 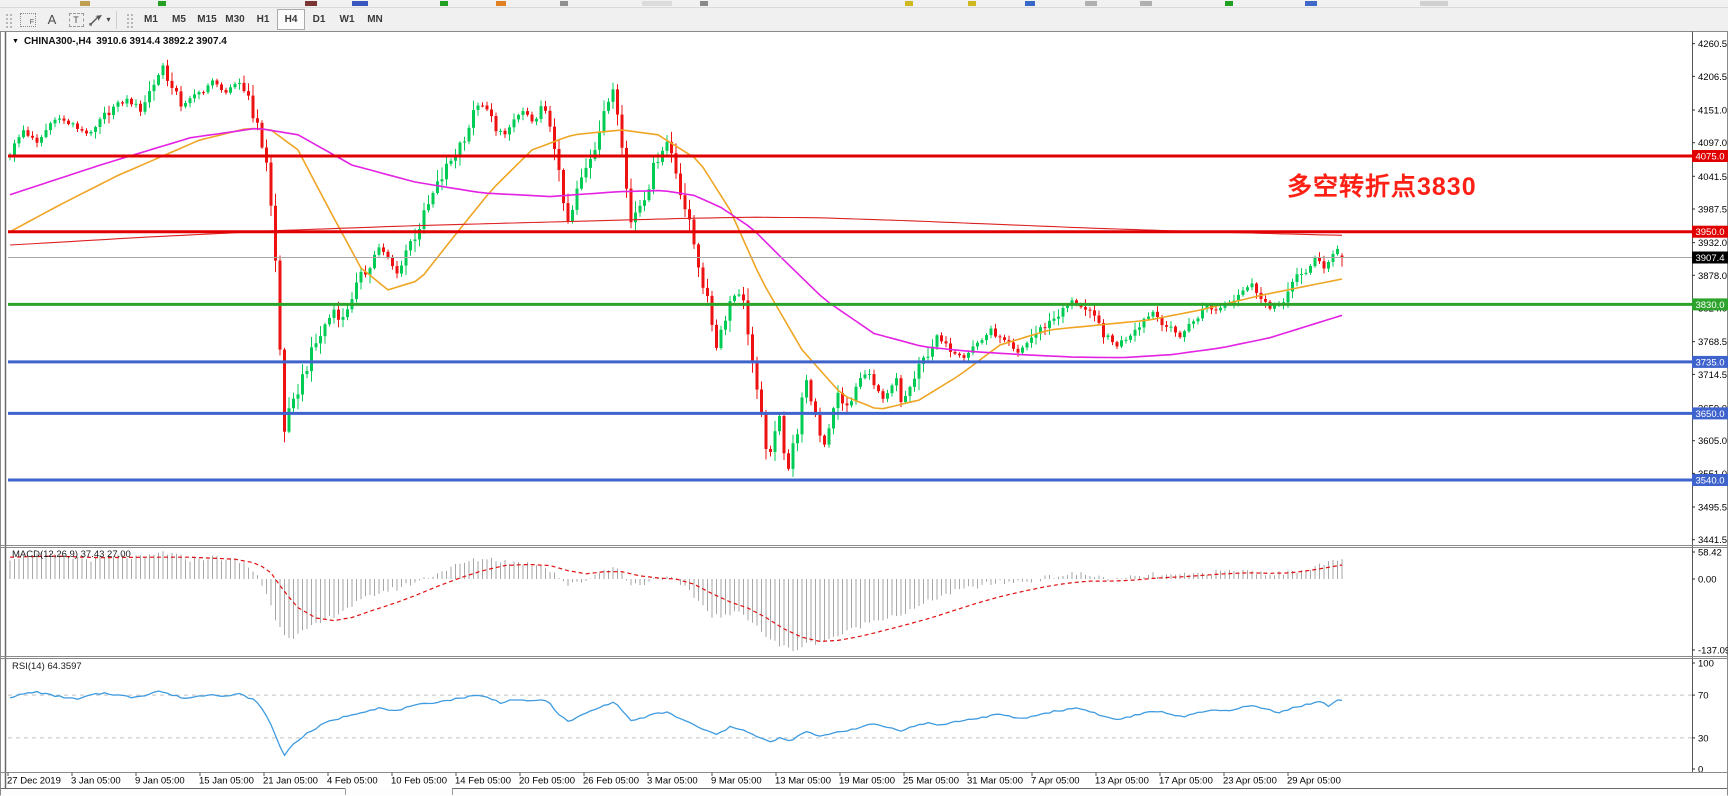 What do you see at coordinates (160, 781) in the screenshot?
I see `svg-text: 9 Jan 05:00` at bounding box center [160, 781].